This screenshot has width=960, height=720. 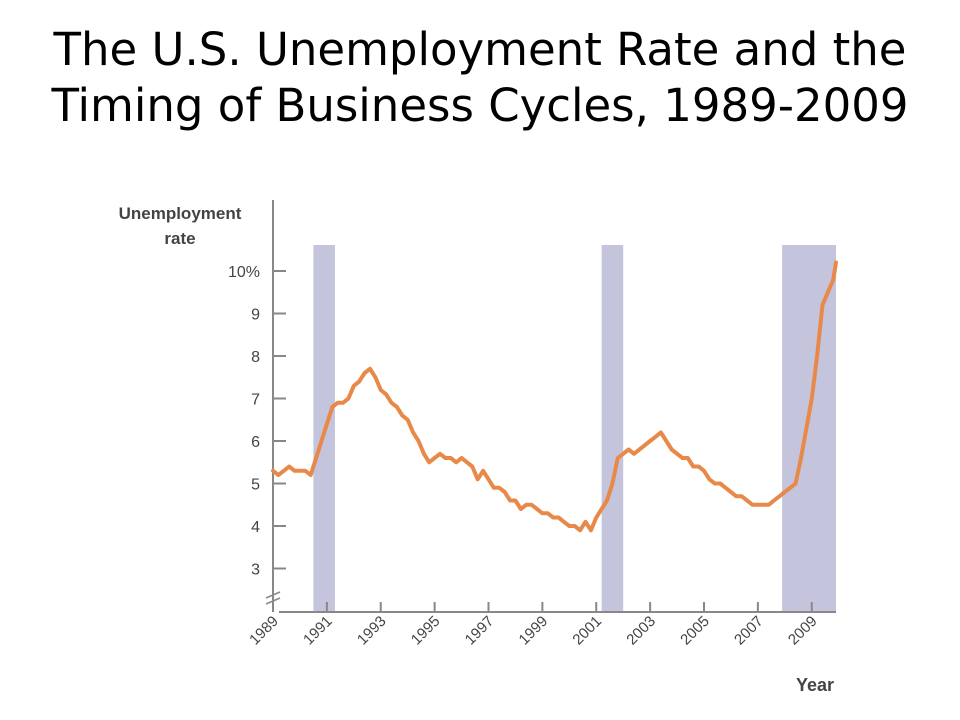 I want to click on y-ticks: 3 4 5 6 7 8 9 10%, so click(x=257, y=421).